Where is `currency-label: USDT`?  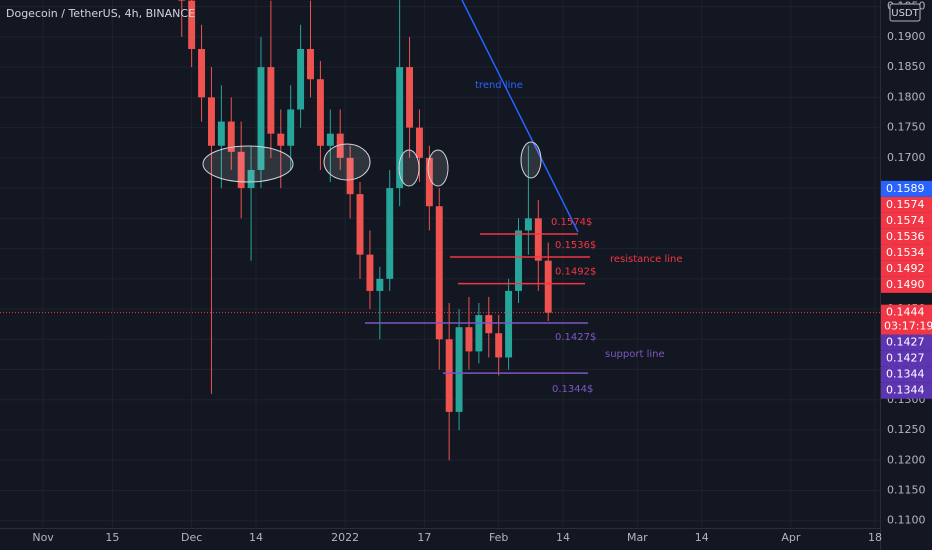
currency-label: USDT is located at coordinates (905, 13).